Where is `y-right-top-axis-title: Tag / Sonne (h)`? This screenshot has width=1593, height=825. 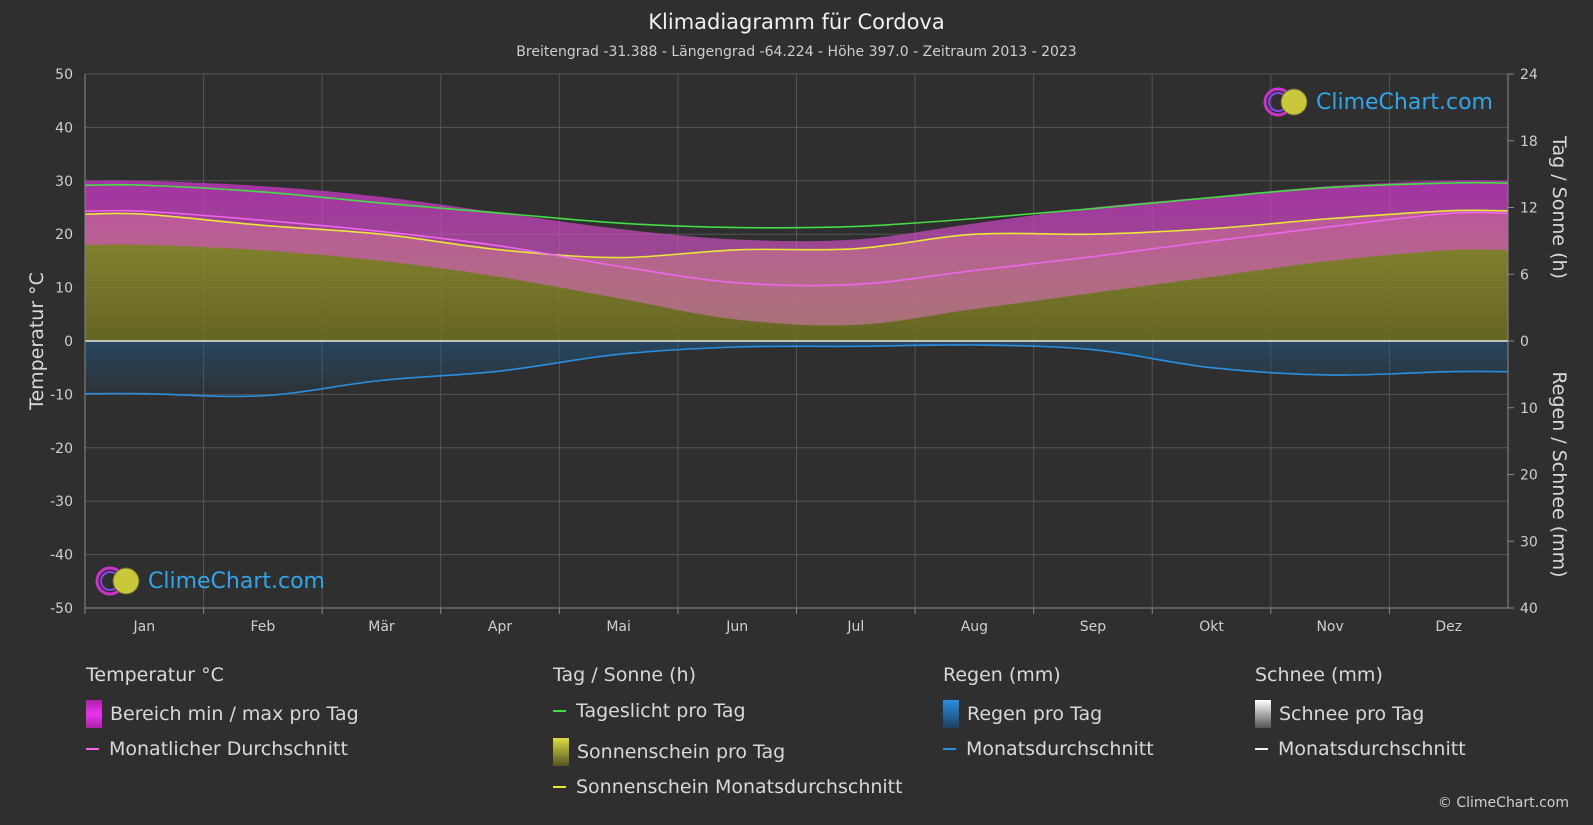 y-right-top-axis-title: Tag / Sonne (h) is located at coordinates (1559, 207).